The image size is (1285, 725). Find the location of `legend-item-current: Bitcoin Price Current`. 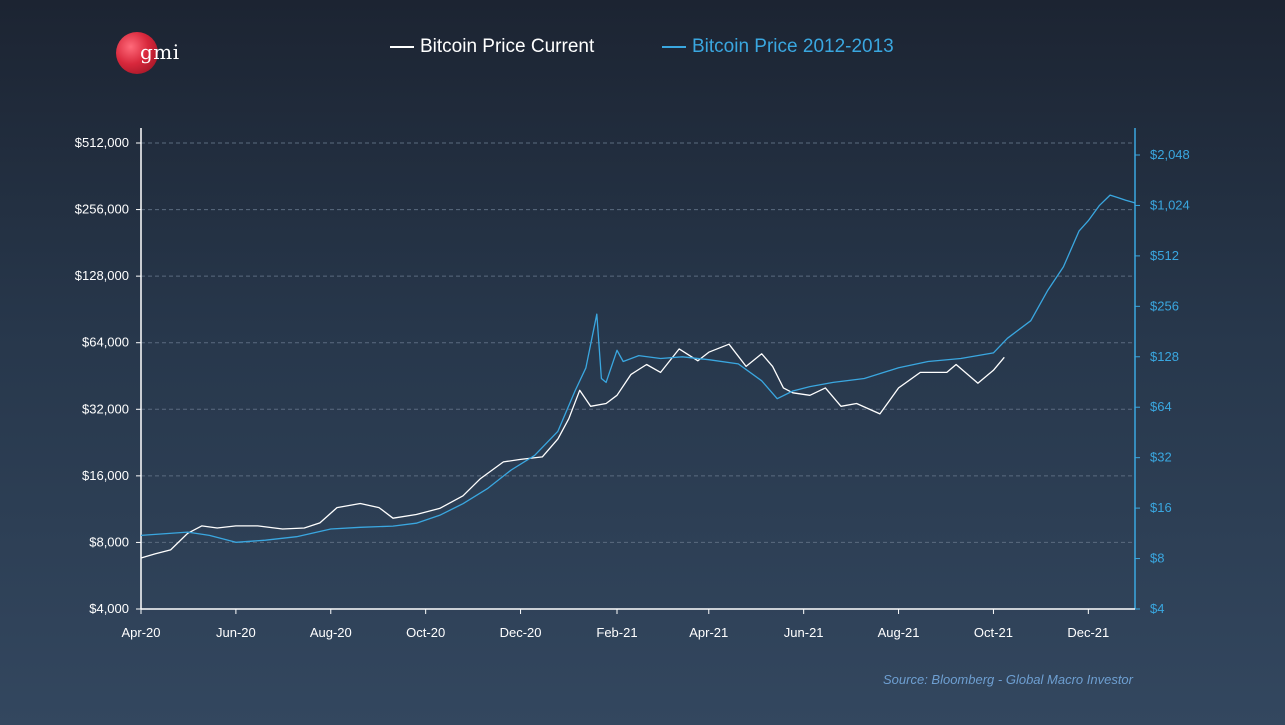

legend-item-current: Bitcoin Price Current is located at coordinates (492, 47).